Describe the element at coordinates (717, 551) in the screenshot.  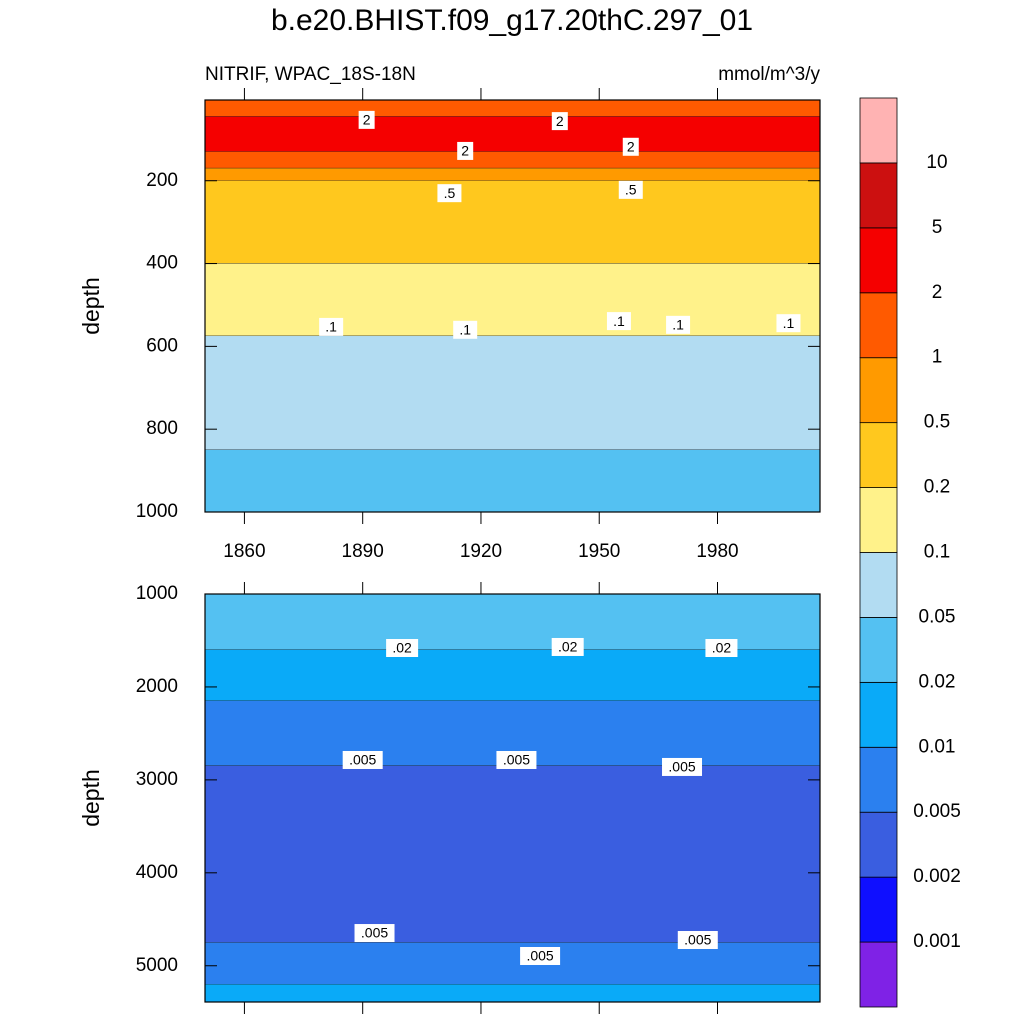
I see `x-tick-label: 1980` at that location.